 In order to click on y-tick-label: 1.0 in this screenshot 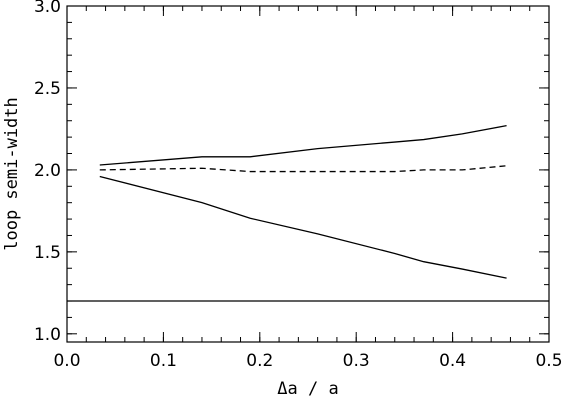, I will do `click(47, 335)`.